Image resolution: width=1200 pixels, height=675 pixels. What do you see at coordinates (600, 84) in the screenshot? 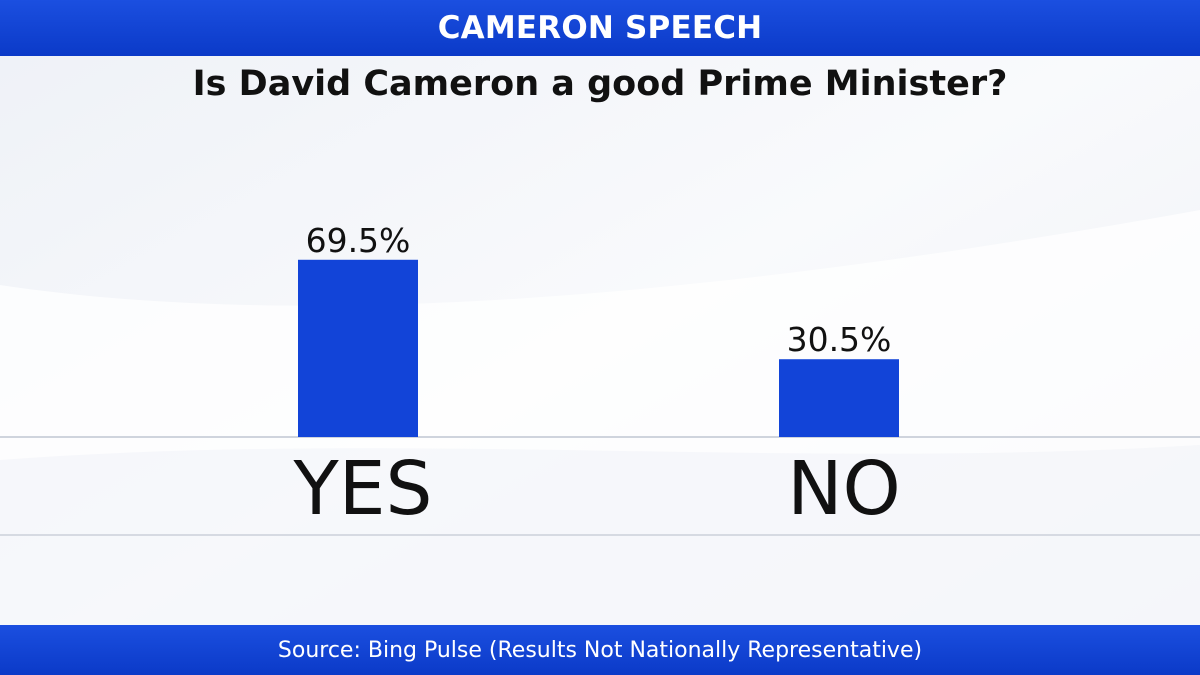
I see `chart-title: Is David Cameron a good Prime Minister?` at bounding box center [600, 84].